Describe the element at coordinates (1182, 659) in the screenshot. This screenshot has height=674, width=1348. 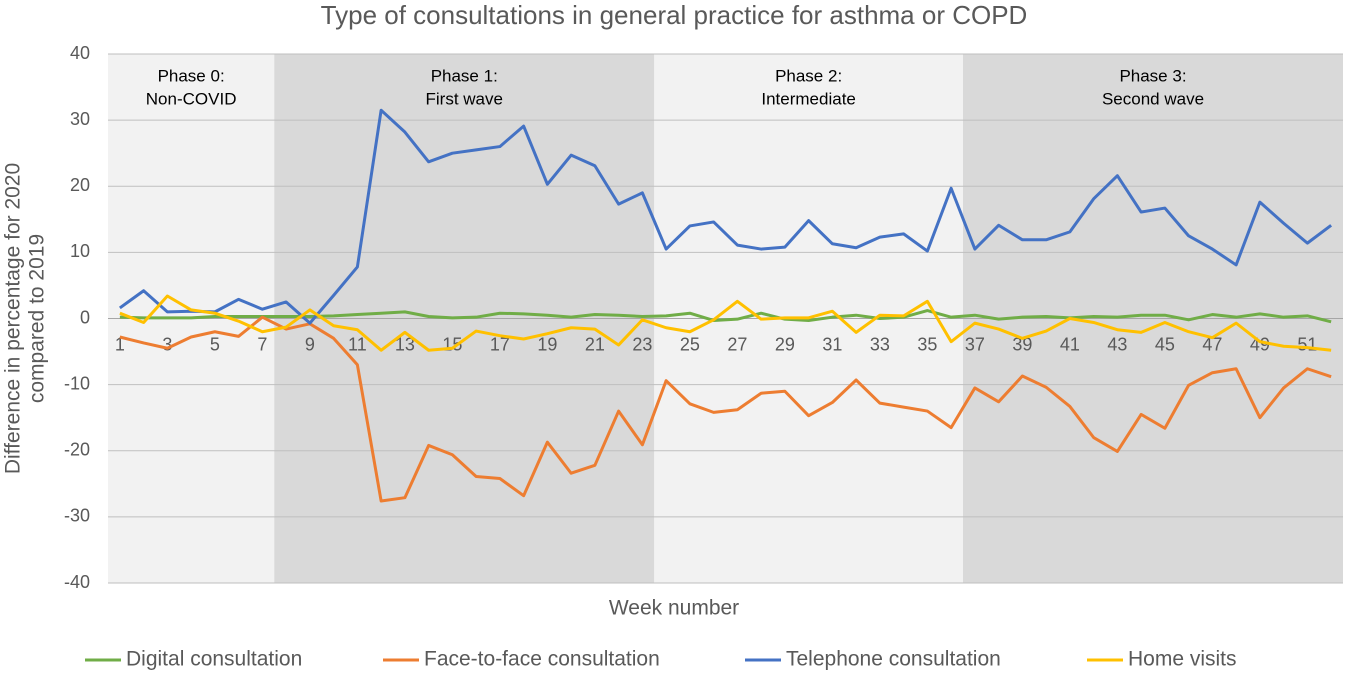
I see `legend-label: Home visits` at that location.